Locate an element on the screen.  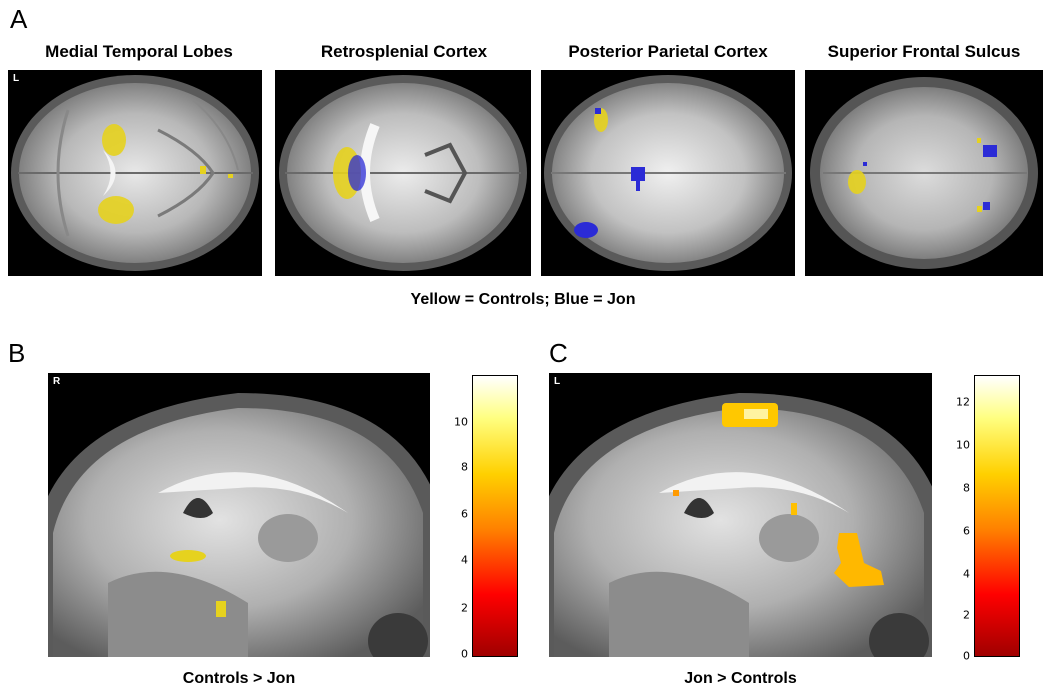
panel-b-letter: B is located at coordinates (17, 353).